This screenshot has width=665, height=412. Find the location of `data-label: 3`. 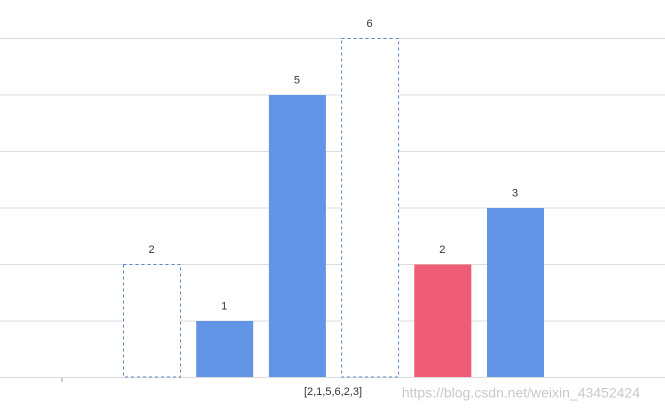

data-label: 3 is located at coordinates (515, 193).